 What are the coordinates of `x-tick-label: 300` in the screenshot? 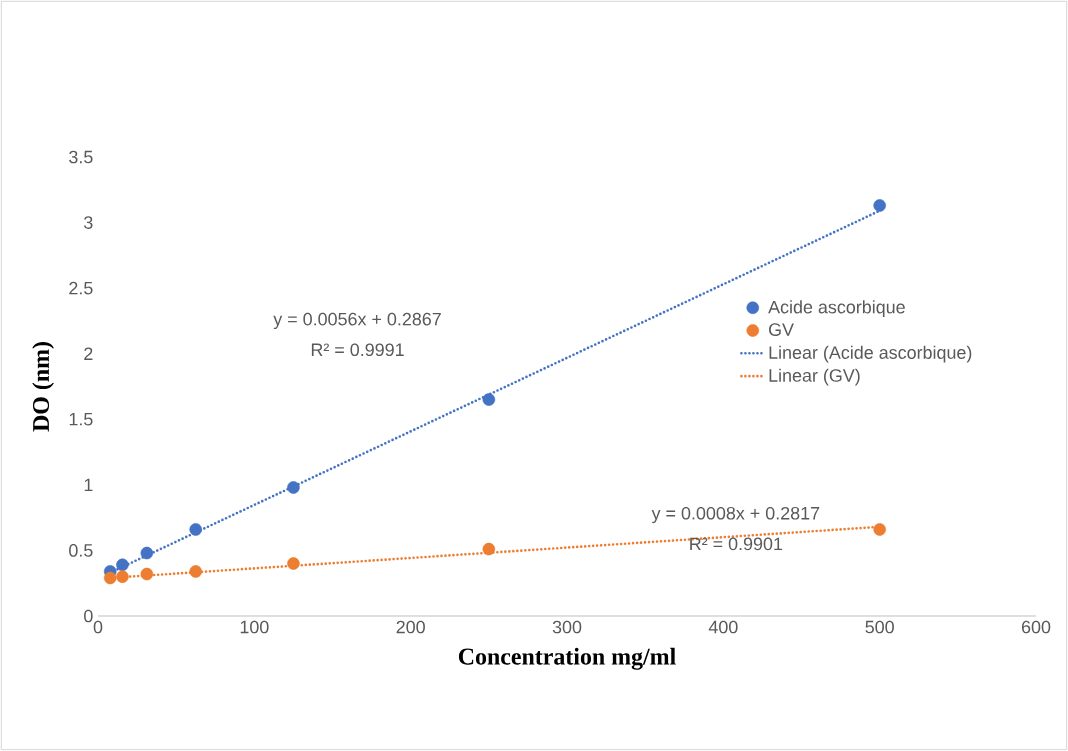 It's located at (567, 627).